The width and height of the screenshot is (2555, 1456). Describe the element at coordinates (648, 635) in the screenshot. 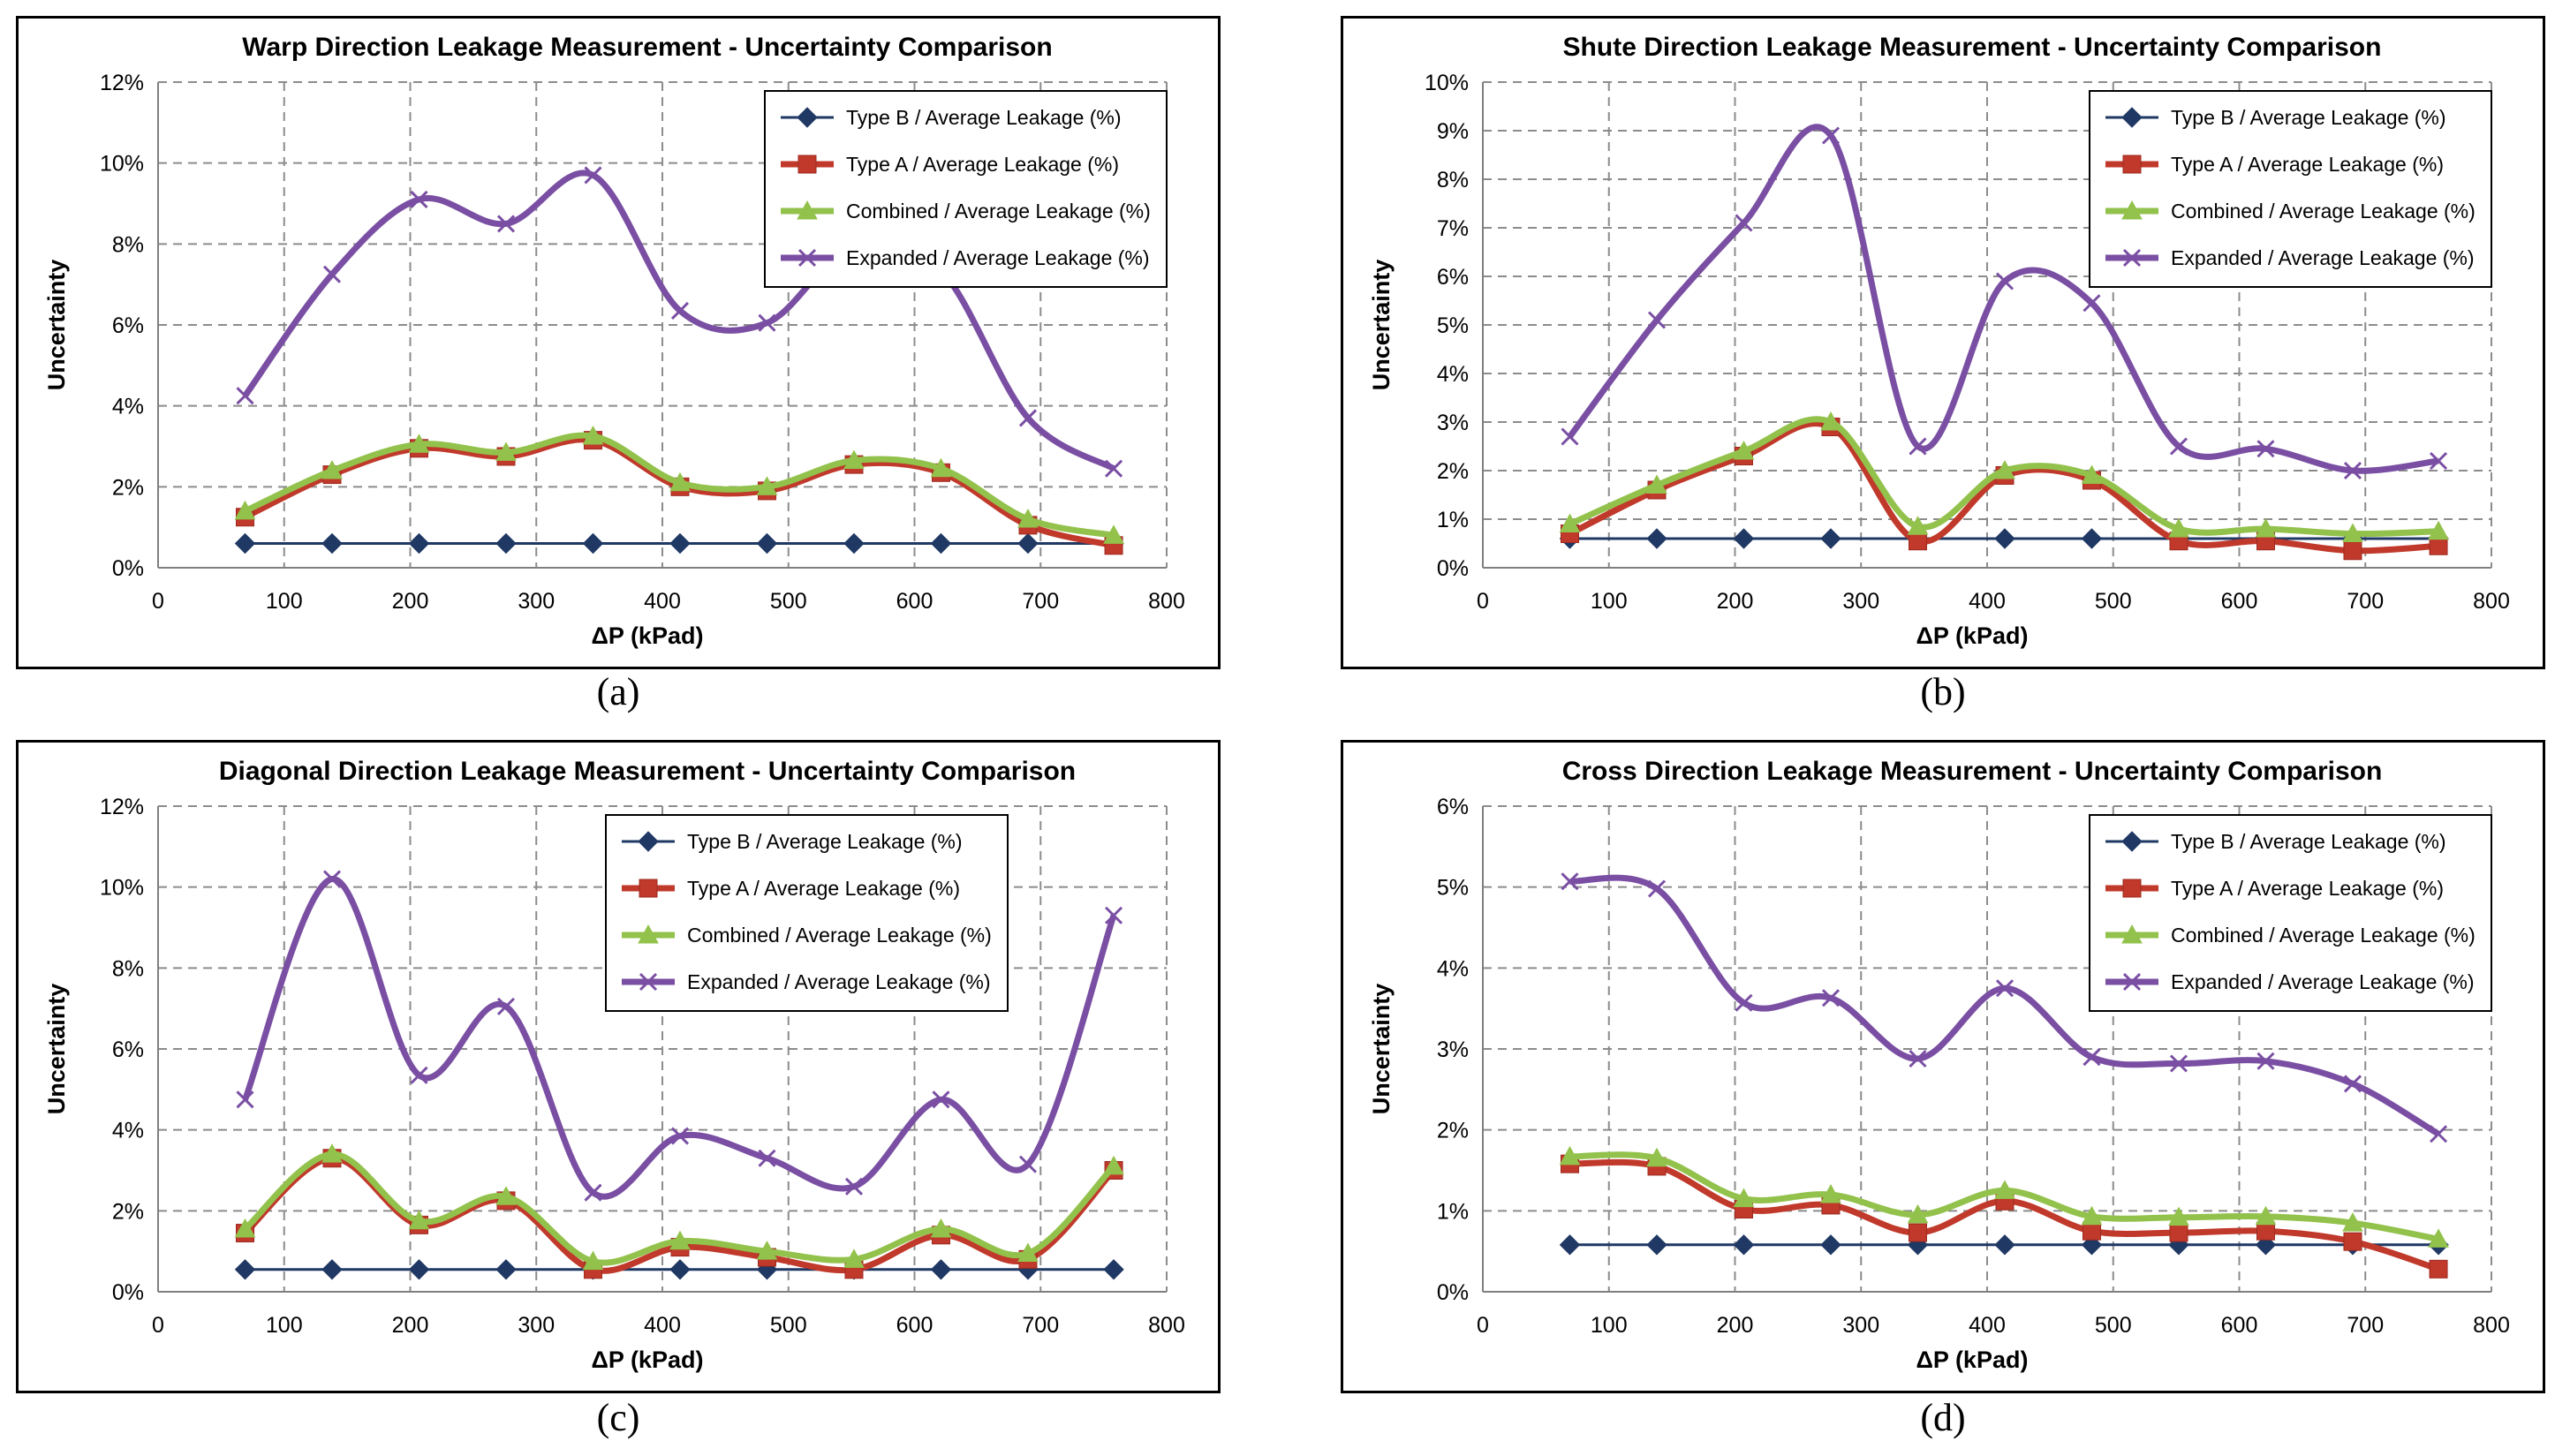

I see `x-axis-label: ΔP (kPad)` at that location.